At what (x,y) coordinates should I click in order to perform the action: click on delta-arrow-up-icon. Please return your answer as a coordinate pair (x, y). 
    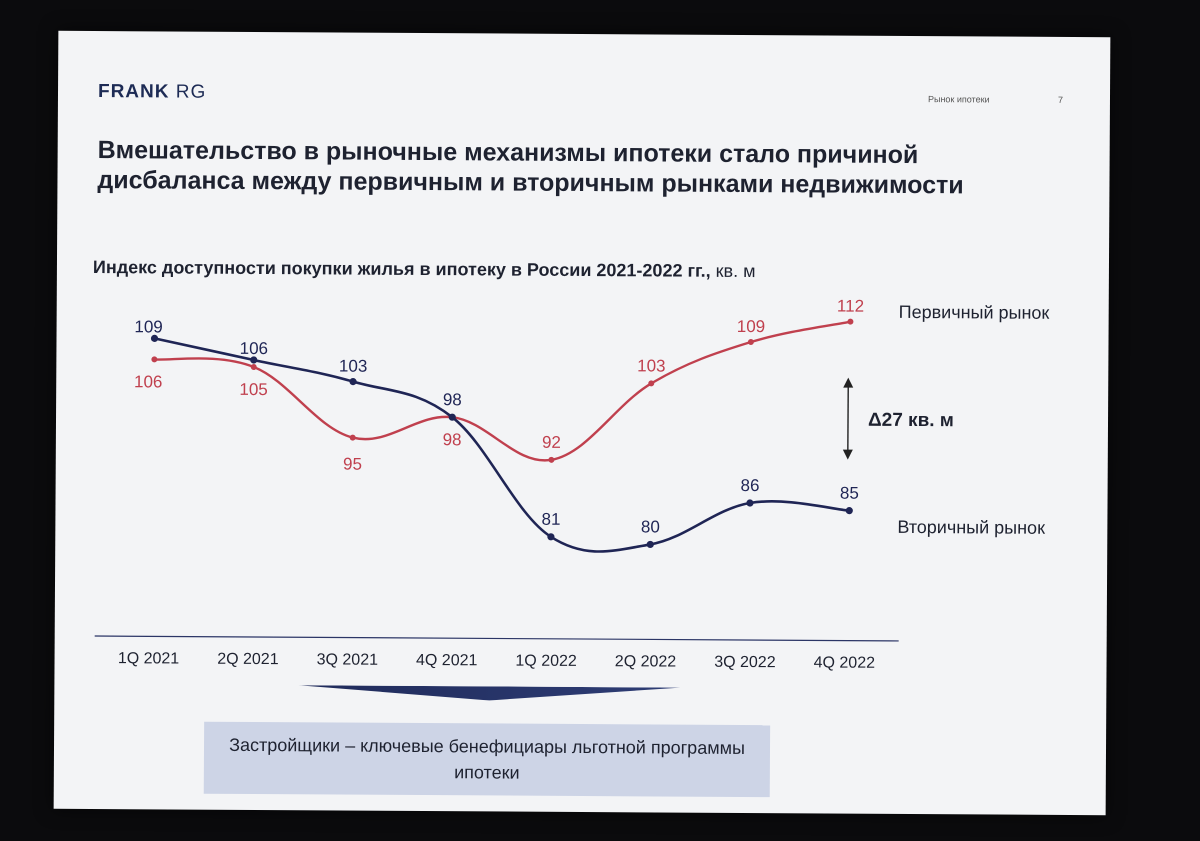
    Looking at the image, I should click on (848, 382).